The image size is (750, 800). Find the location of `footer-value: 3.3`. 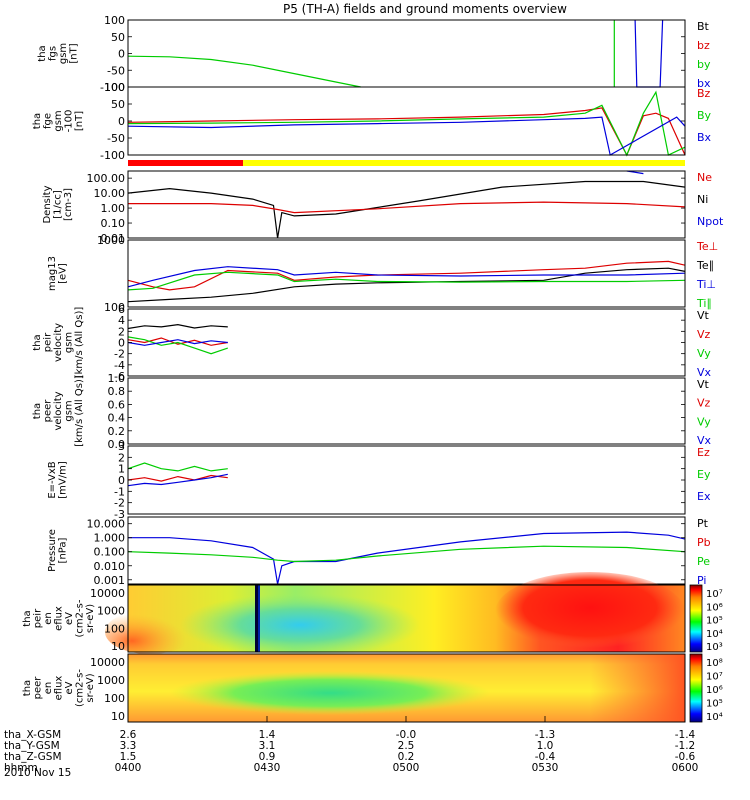

footer-value: 3.3 is located at coordinates (128, 746).